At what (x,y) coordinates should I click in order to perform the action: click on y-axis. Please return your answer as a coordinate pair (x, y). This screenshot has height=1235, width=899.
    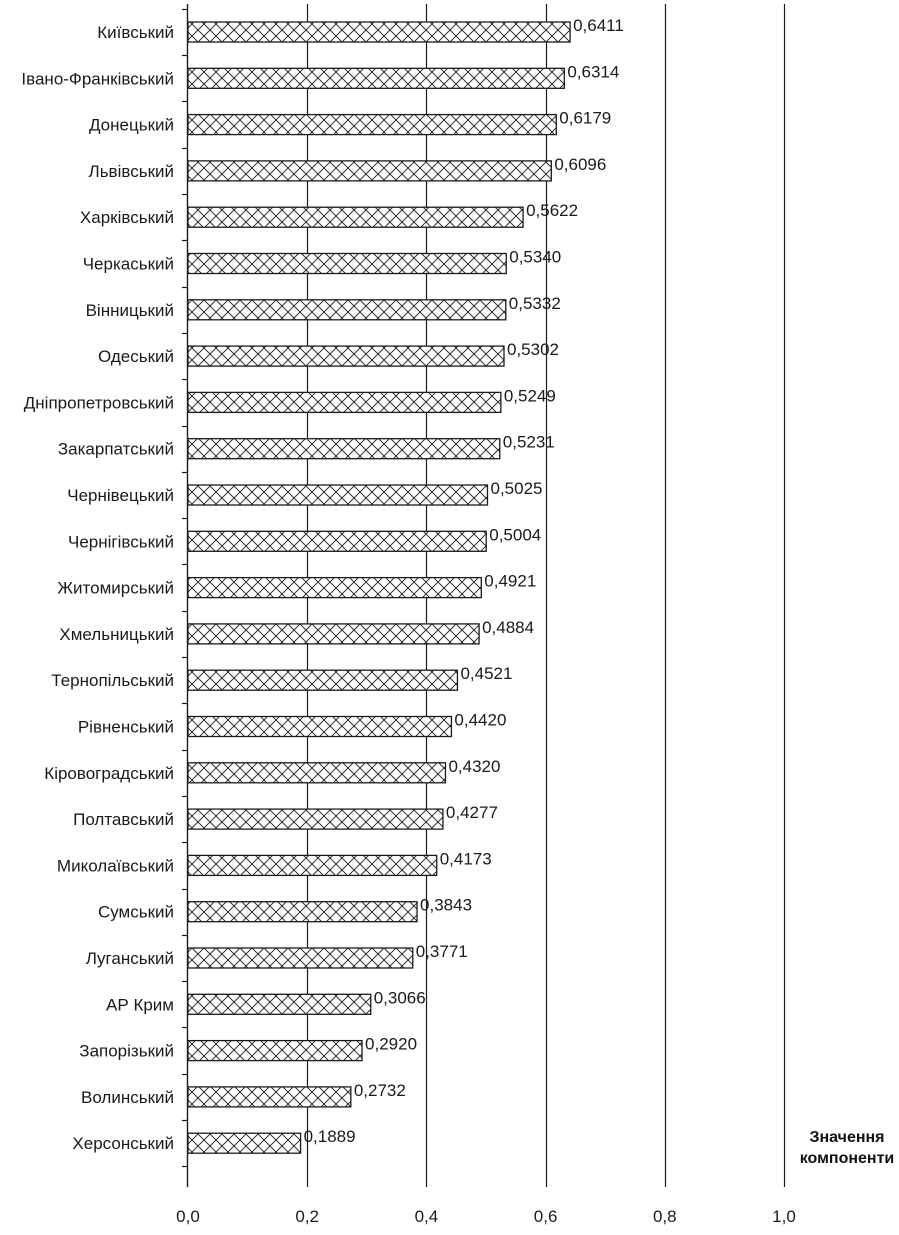
    Looking at the image, I should click on (185, 595).